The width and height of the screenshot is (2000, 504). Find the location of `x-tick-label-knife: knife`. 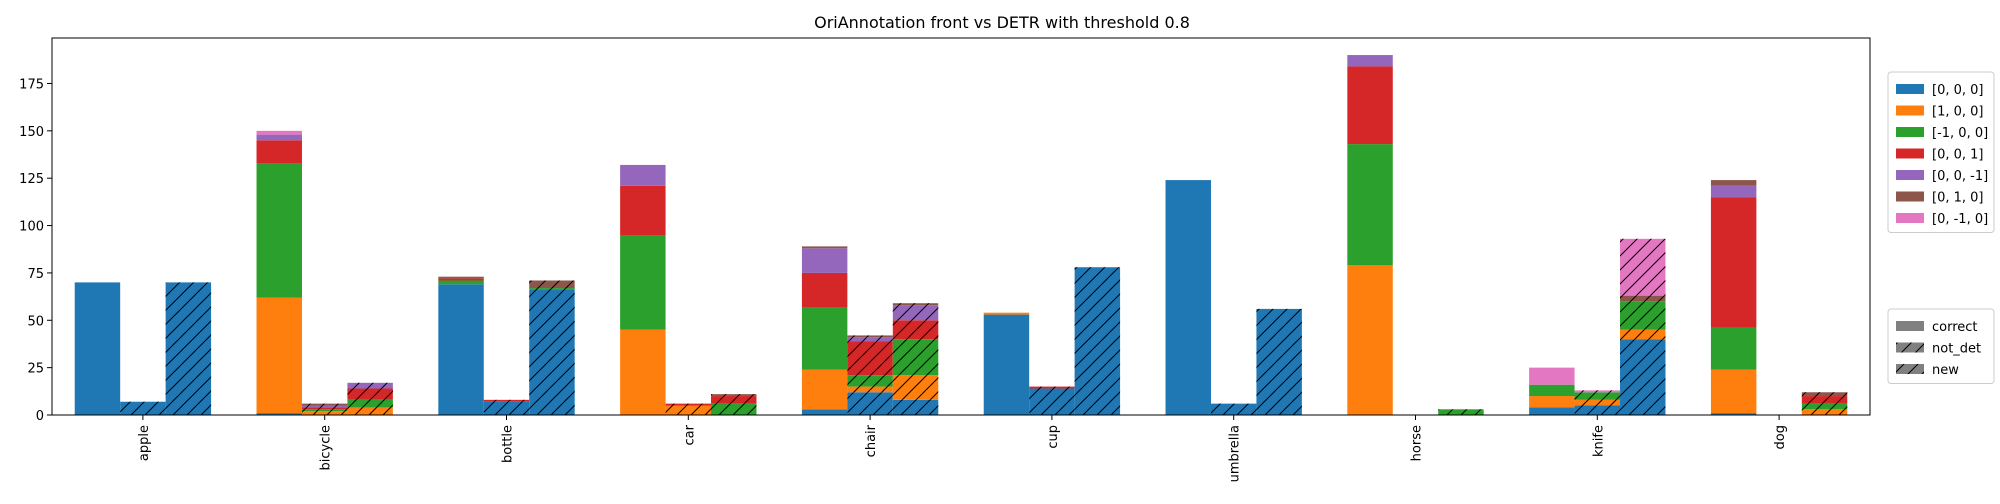

x-tick-label-knife: knife is located at coordinates (1598, 441).